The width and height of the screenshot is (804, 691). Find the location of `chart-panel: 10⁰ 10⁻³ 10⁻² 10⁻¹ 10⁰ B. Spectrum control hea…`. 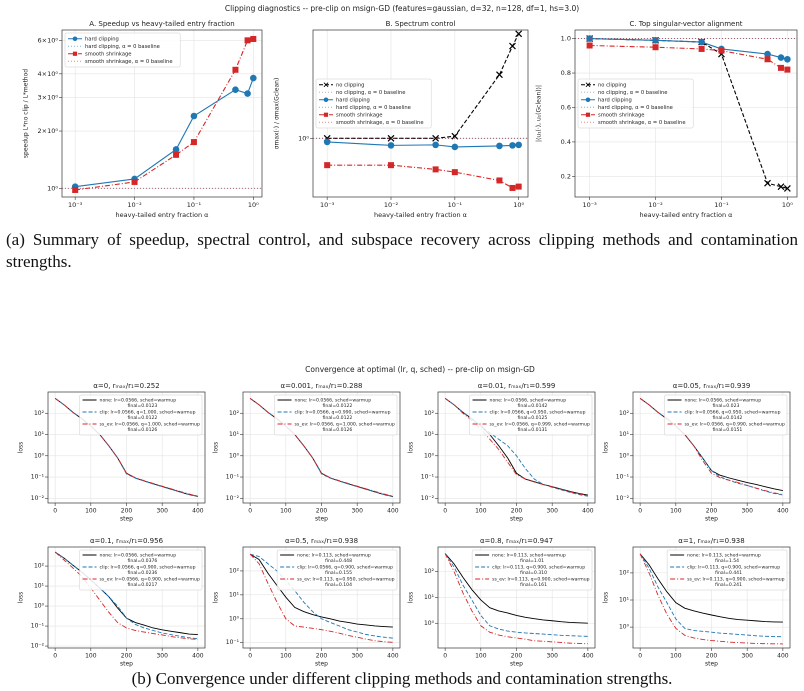

chart-panel: 10⁰ 10⁻³ 10⁻² 10⁻¹ 10⁰ B. Spectrum control hea… is located at coordinates (401, 119).